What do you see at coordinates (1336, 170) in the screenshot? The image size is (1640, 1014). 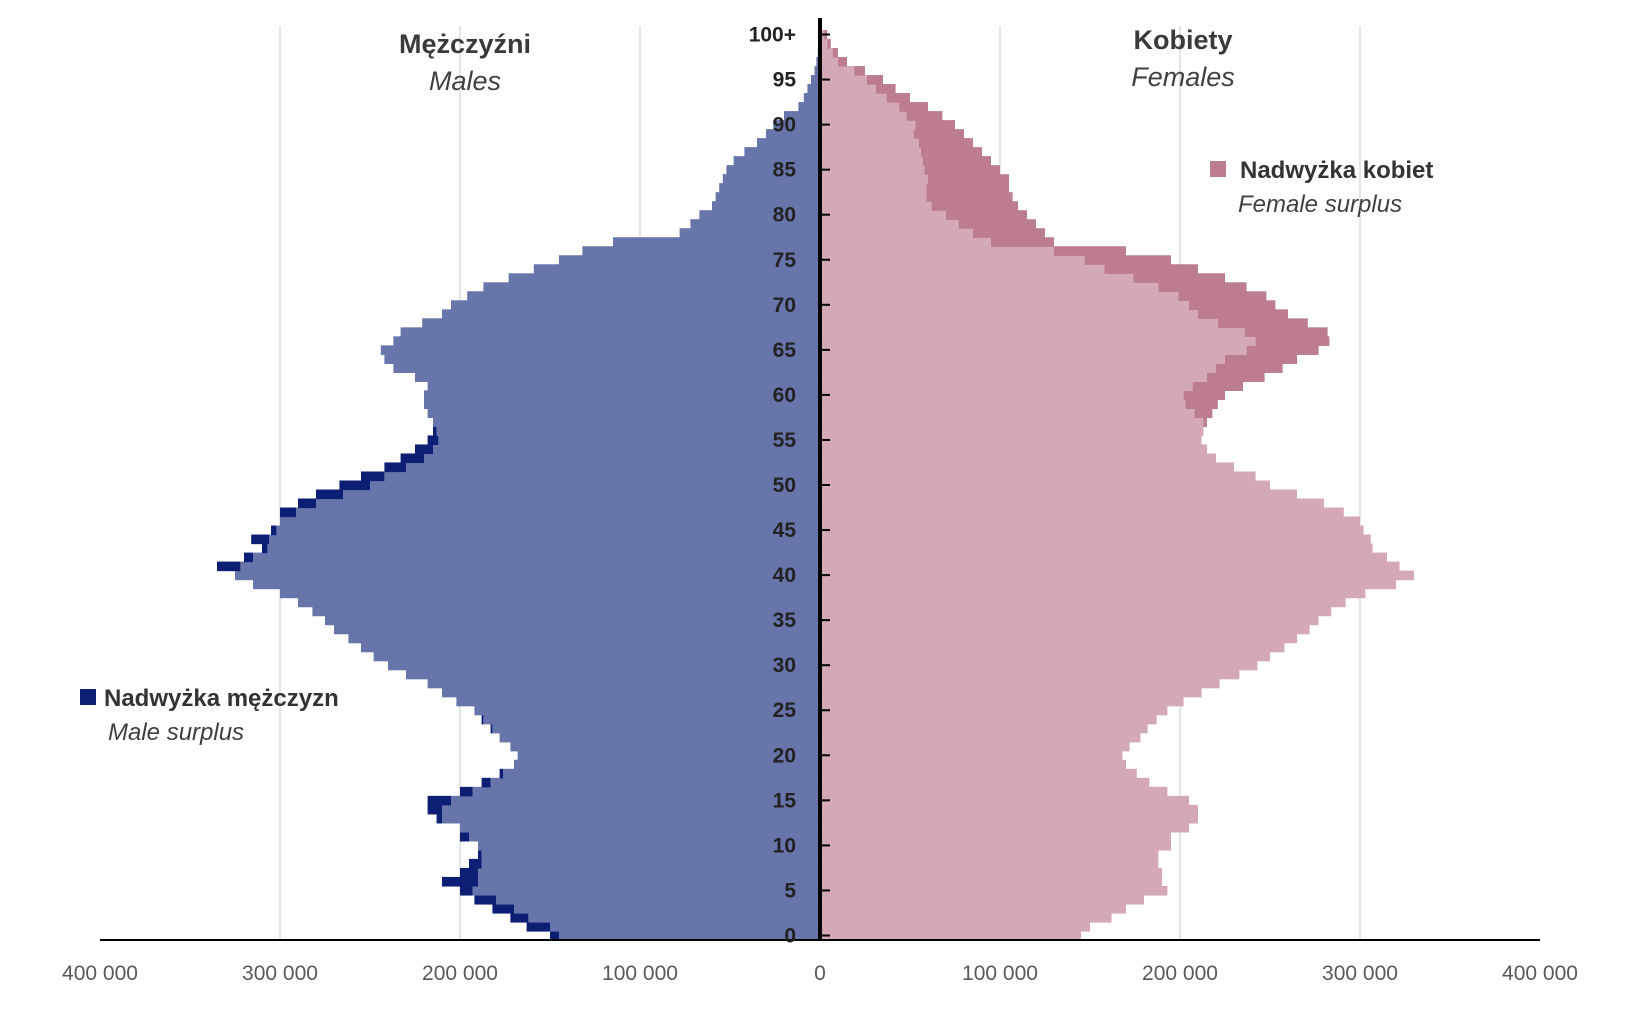 I see `female-surplus-label: Nadwyżka kobiet` at bounding box center [1336, 170].